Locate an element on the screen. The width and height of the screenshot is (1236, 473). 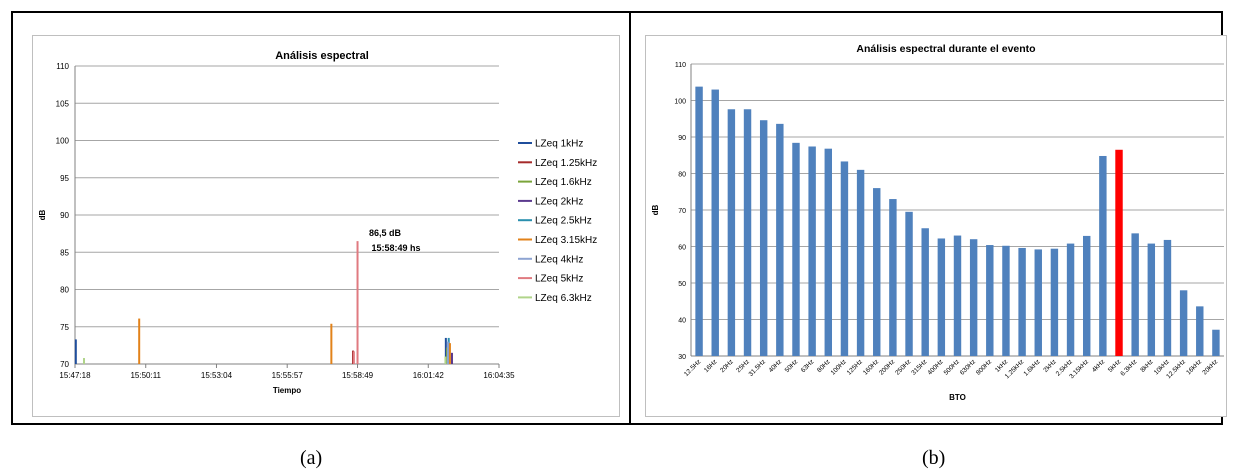
bar-16khz is located at coordinates (1200, 331).